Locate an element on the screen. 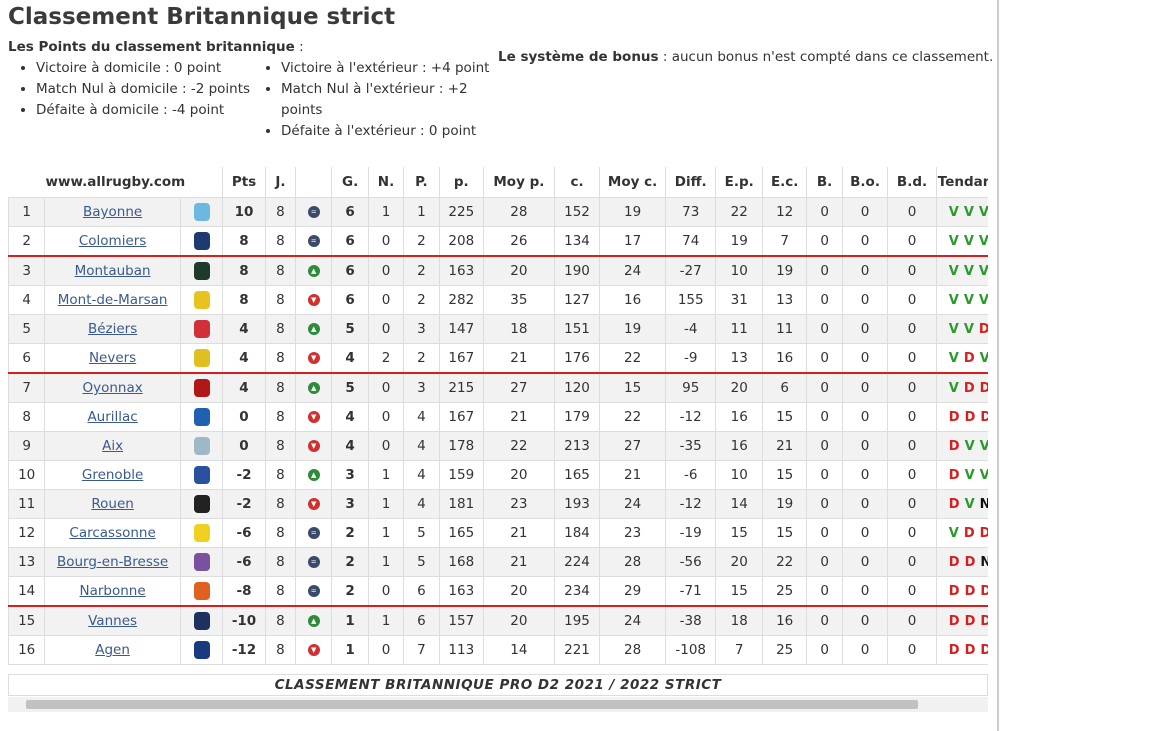 This screenshot has height=731, width=1152. trend-icon: = is located at coordinates (313, 562).